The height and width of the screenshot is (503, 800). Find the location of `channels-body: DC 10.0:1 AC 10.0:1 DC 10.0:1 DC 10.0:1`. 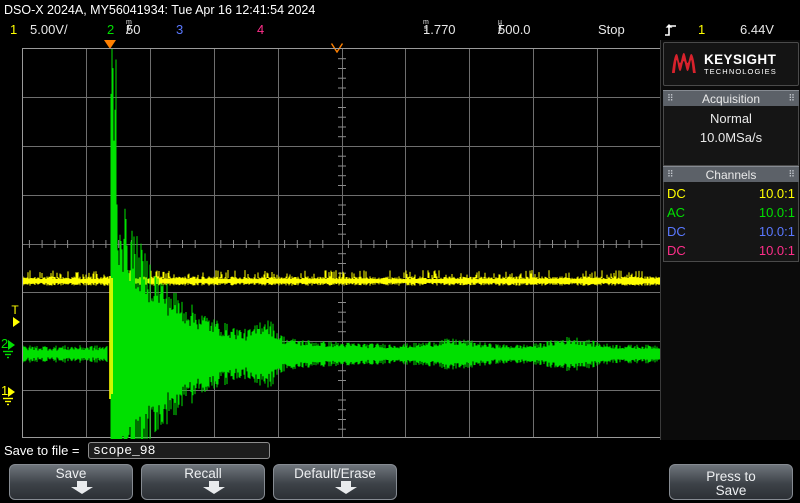

channels-body: DC 10.0:1 AC 10.0:1 DC 10.0:1 DC 10.0:1 is located at coordinates (731, 222).